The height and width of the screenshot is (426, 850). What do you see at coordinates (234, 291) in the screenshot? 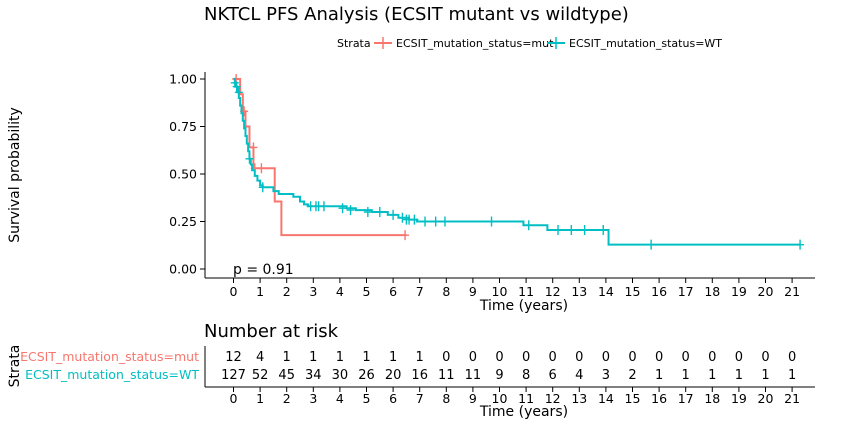
I see `x-tick-label: 0` at bounding box center [234, 291].